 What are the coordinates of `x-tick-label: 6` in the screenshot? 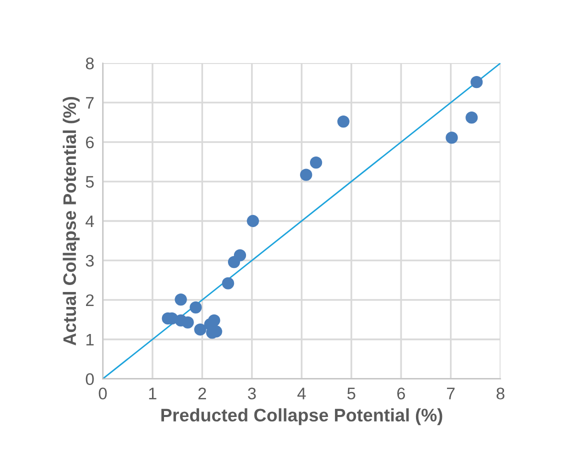 It's located at (401, 394).